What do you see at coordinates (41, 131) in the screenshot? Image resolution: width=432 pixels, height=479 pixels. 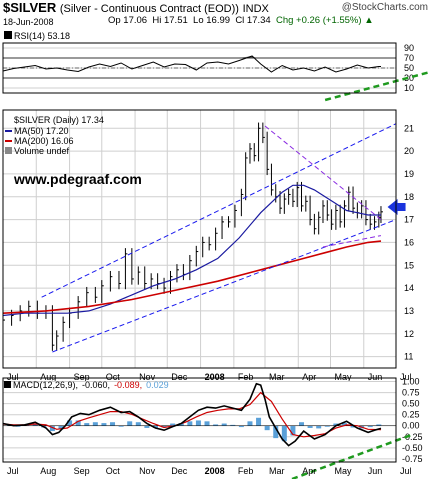 I see `ma50-legend-label: MA(50) 17.20` at bounding box center [41, 131].